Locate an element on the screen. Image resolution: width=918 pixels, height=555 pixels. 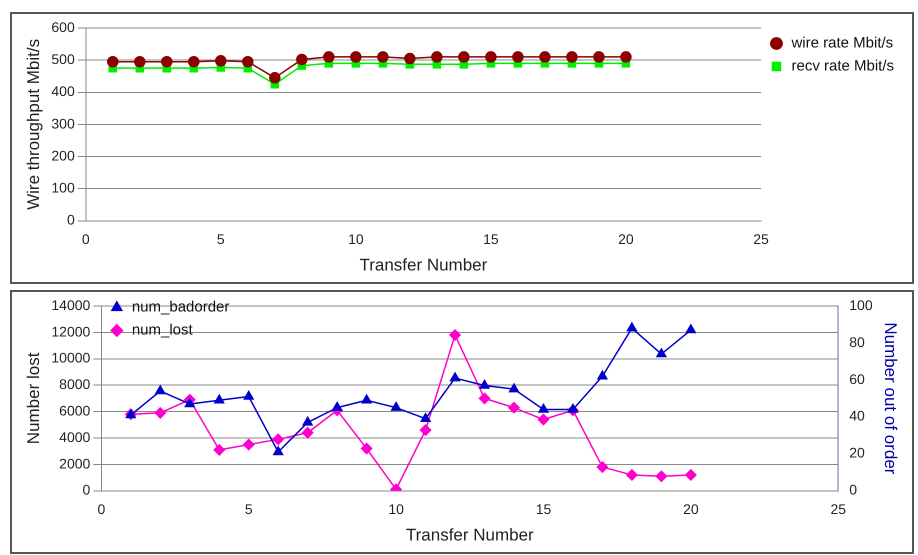
y-tick-label: 6000 is located at coordinates (75, 410).